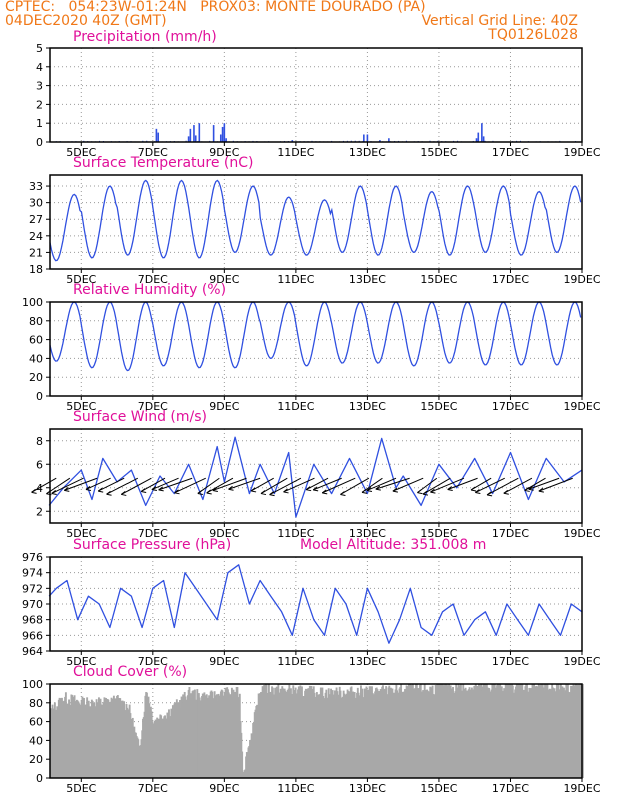 The width and height of the screenshot is (618, 800). What do you see at coordinates (86, 21) in the screenshot?
I see `header-date: 04DEC2020 40Z (GMT)` at bounding box center [86, 21].